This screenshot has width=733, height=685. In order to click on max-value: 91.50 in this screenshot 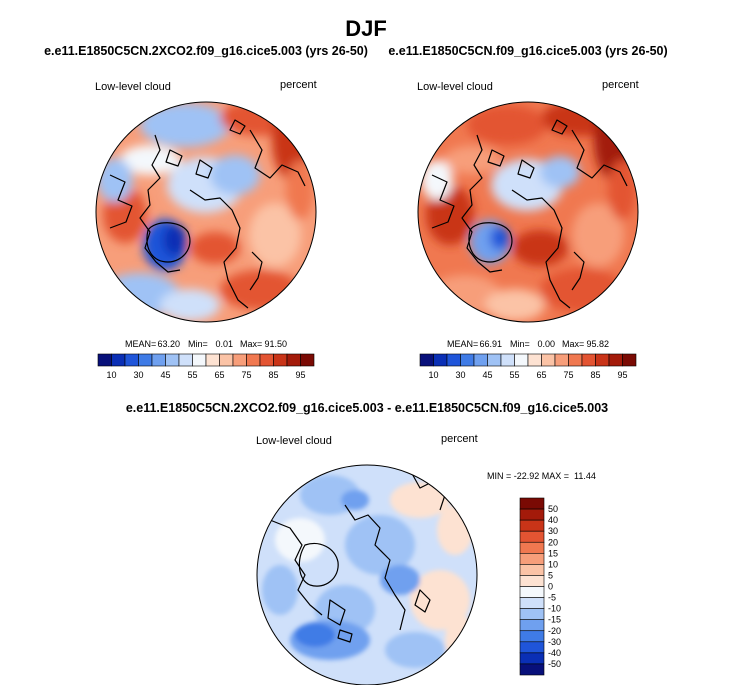, I will do `click(275, 344)`.